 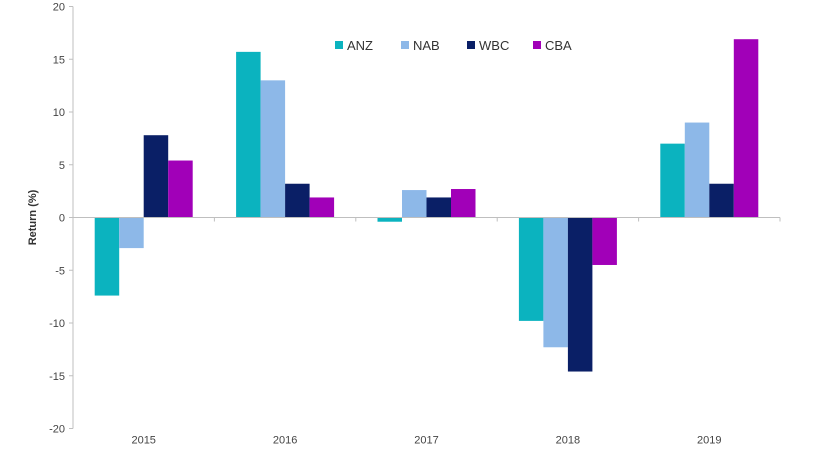 What do you see at coordinates (180, 189) in the screenshot?
I see `bar-cba-2015` at bounding box center [180, 189].